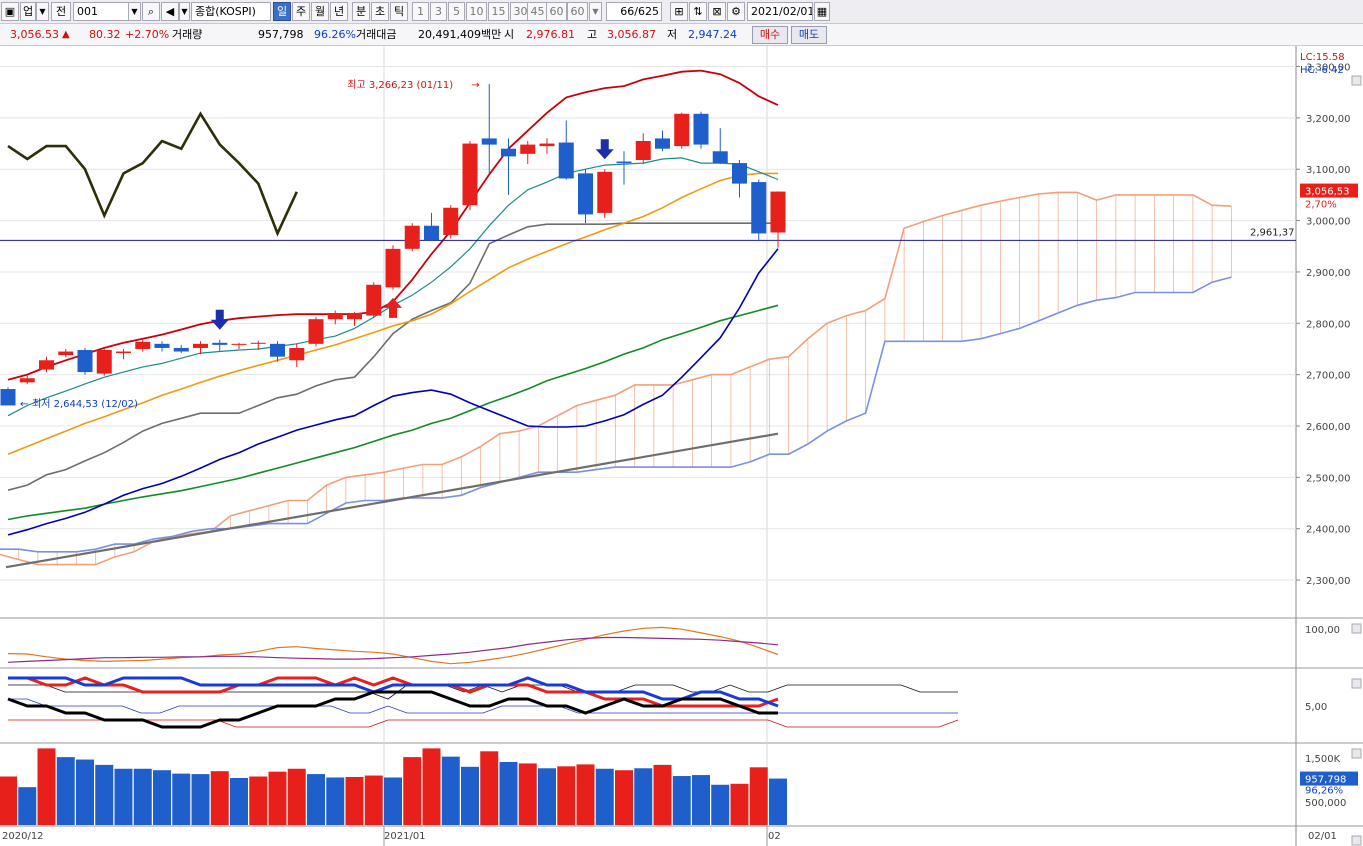 Image resolution: width=1363 pixels, height=846 pixels. I want to click on price-tick-label: 2,800,00, so click(1328, 324).